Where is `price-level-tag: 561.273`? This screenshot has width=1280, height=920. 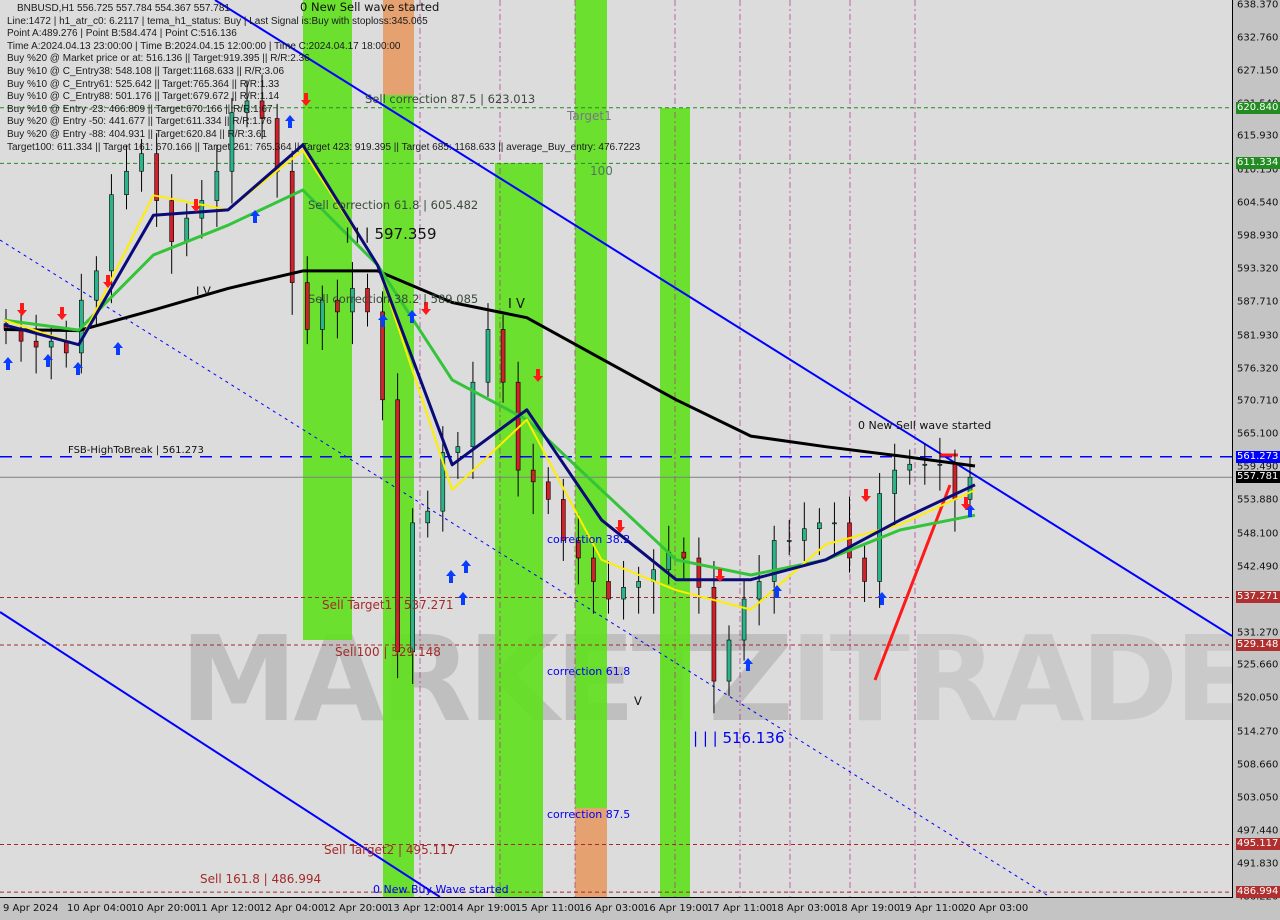
price-level-tag: 561.273 is located at coordinates (1258, 456).